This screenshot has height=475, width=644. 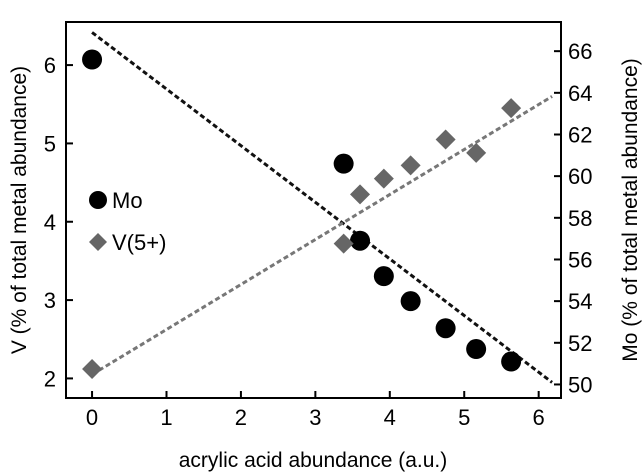 What do you see at coordinates (580, 176) in the screenshot?
I see `right-y-tick-label: 60` at bounding box center [580, 176].